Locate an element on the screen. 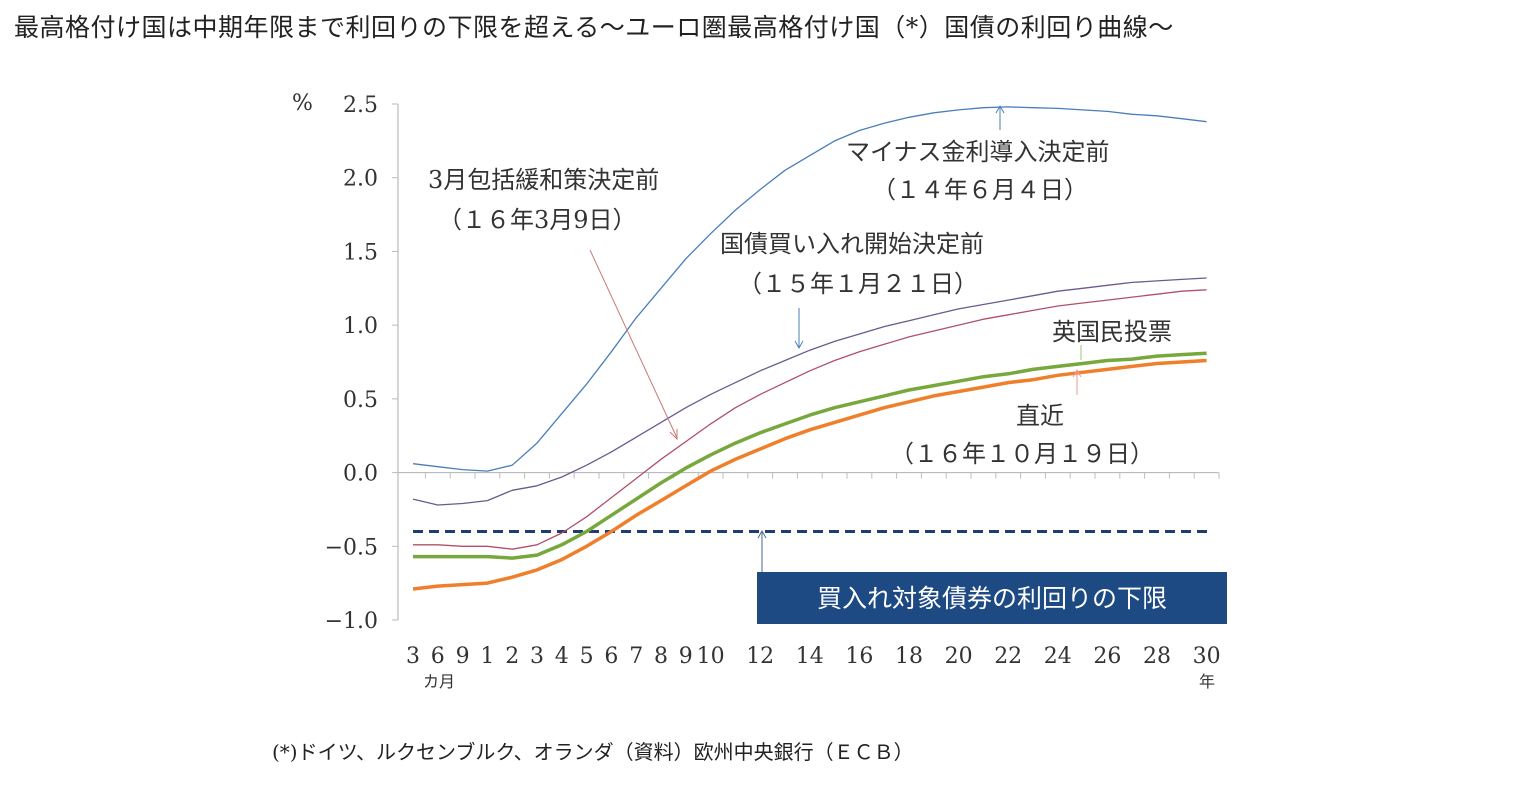 The height and width of the screenshot is (790, 1524). x-tick-label: 12 is located at coordinates (760, 656).